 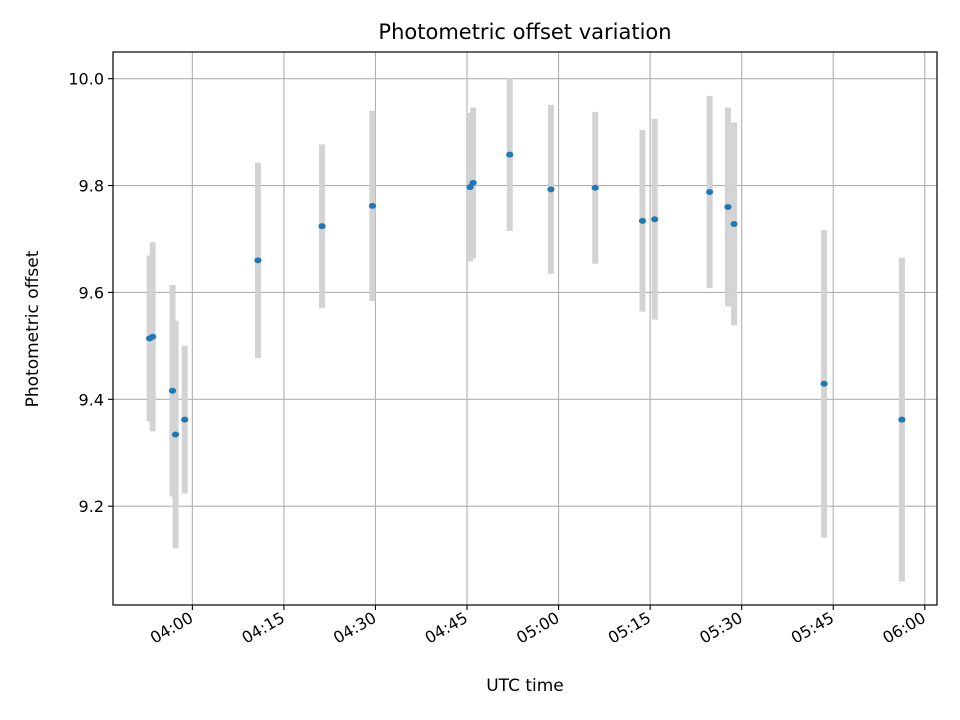 I want to click on chart-title: Photometric offset variation, so click(x=524, y=32).